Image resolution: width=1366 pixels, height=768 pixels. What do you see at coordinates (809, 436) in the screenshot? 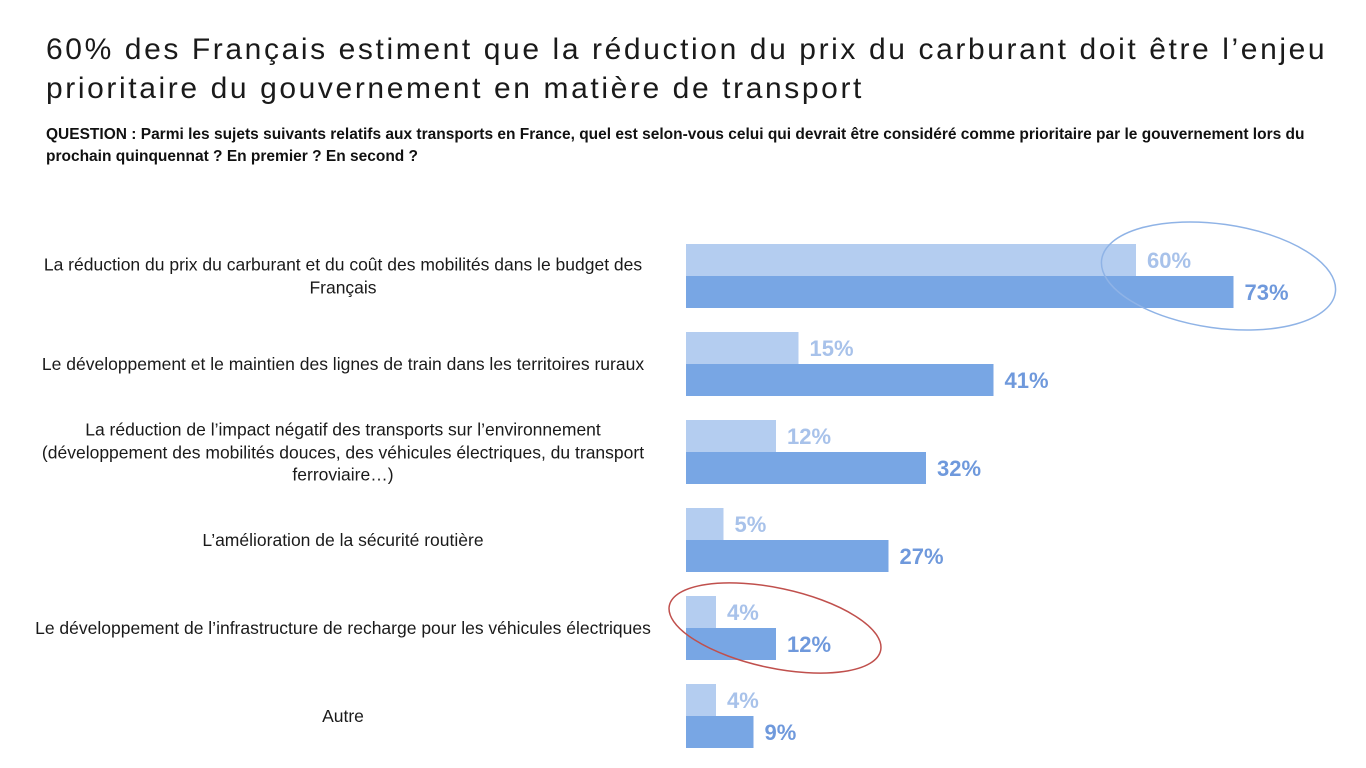
I see `data-label-series1: 12%` at bounding box center [809, 436].